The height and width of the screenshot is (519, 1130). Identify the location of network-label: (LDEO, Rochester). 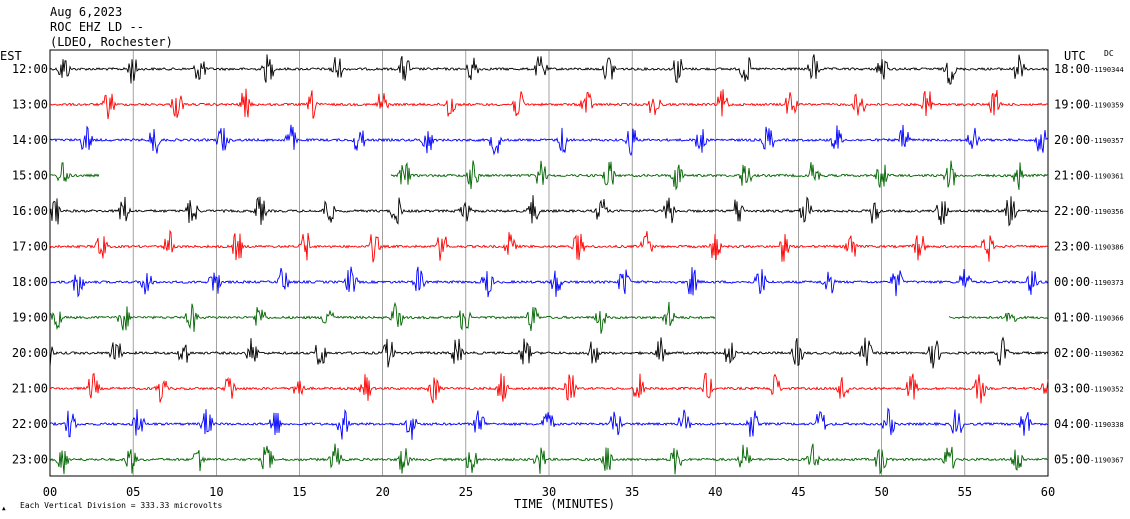
(111, 42).